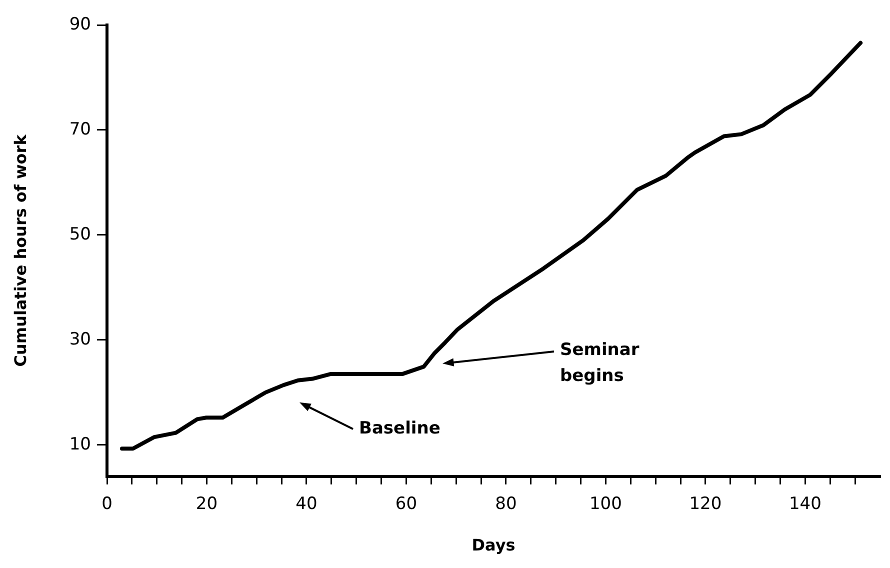  Describe the element at coordinates (805, 504) in the screenshot. I see `x-tick-label: 140` at that location.